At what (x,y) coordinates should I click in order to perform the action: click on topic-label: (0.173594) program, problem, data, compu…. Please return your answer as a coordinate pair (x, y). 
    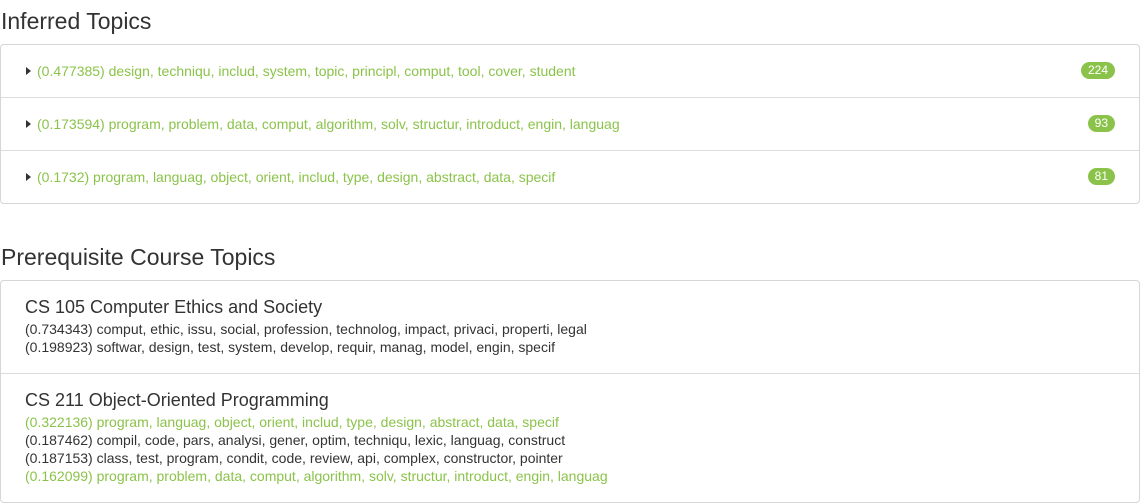
    Looking at the image, I should click on (328, 124).